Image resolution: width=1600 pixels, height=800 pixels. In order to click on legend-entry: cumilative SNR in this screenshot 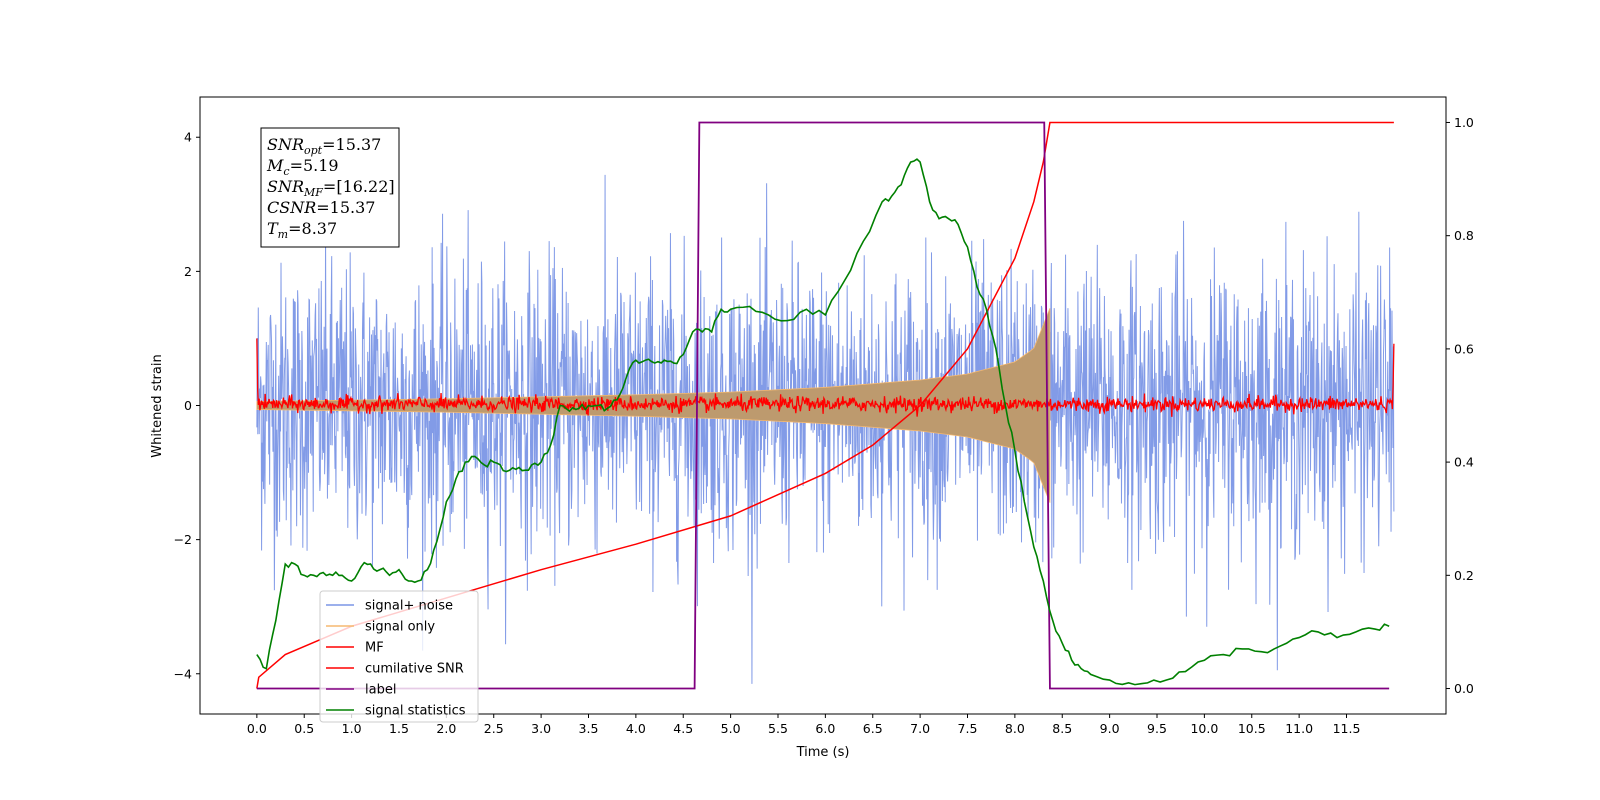, I will do `click(414, 669)`.